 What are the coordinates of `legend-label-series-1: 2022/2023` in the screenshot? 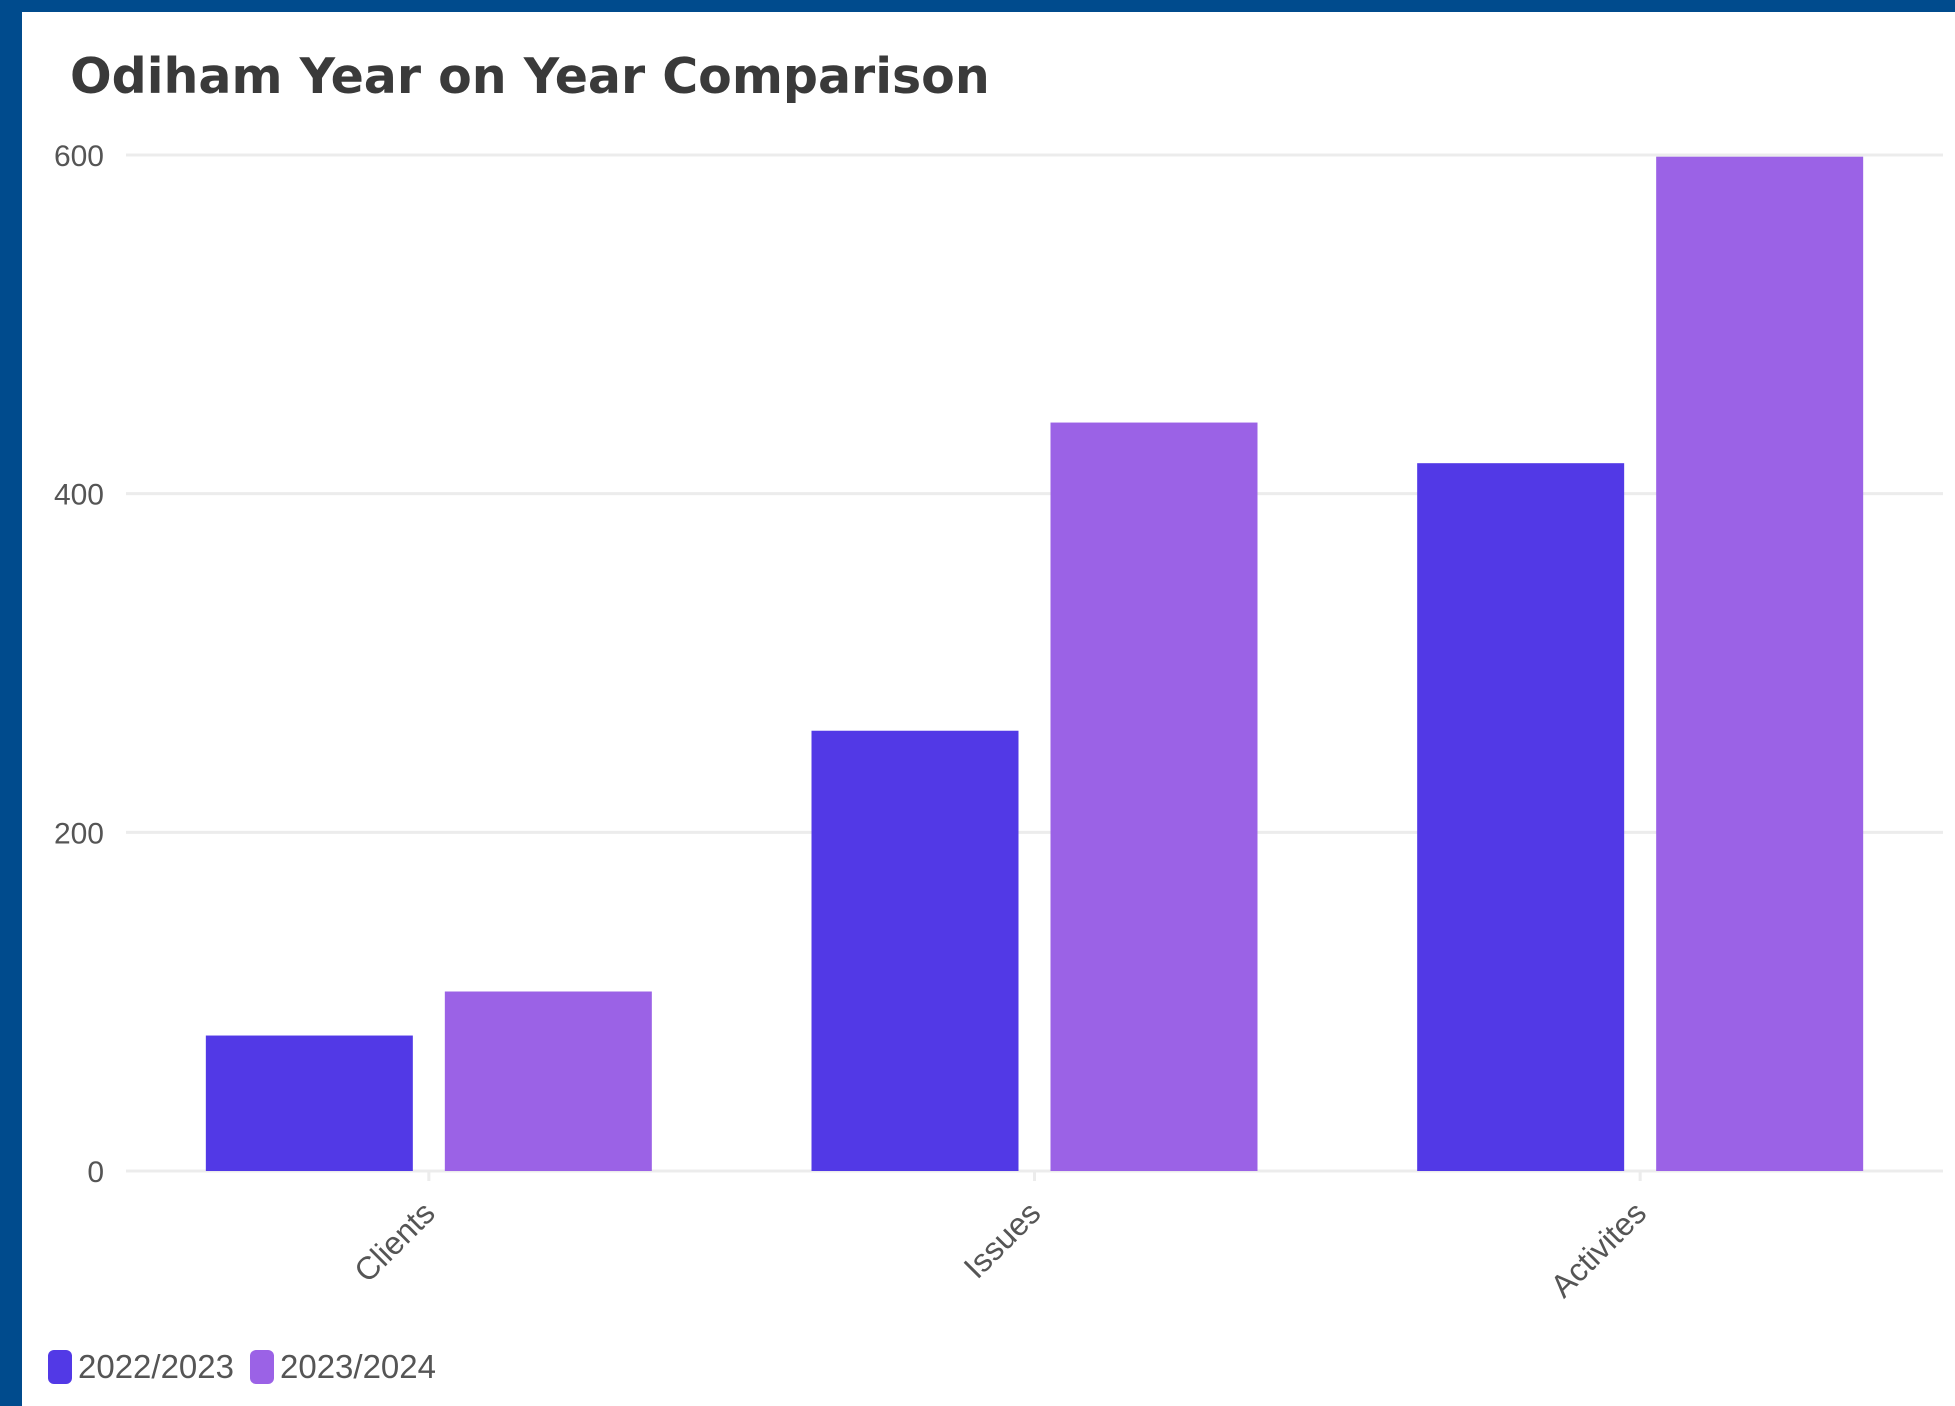 It's located at (156, 1367).